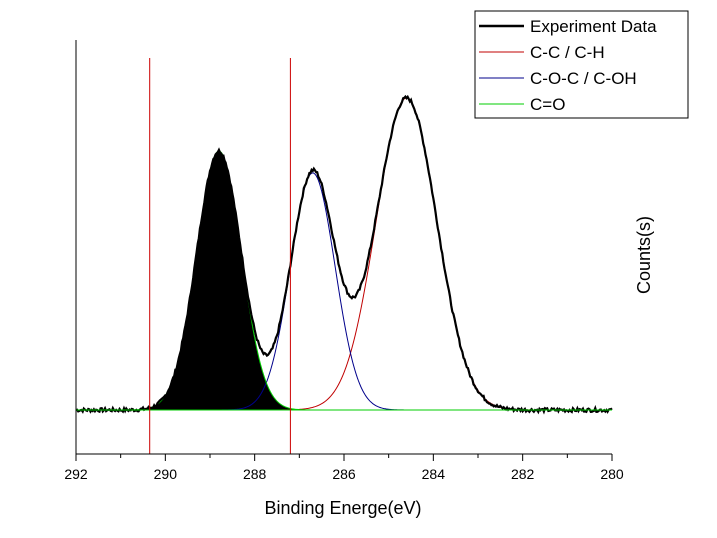  What do you see at coordinates (523, 474) in the screenshot?
I see `x-tick-label-282: 282` at bounding box center [523, 474].